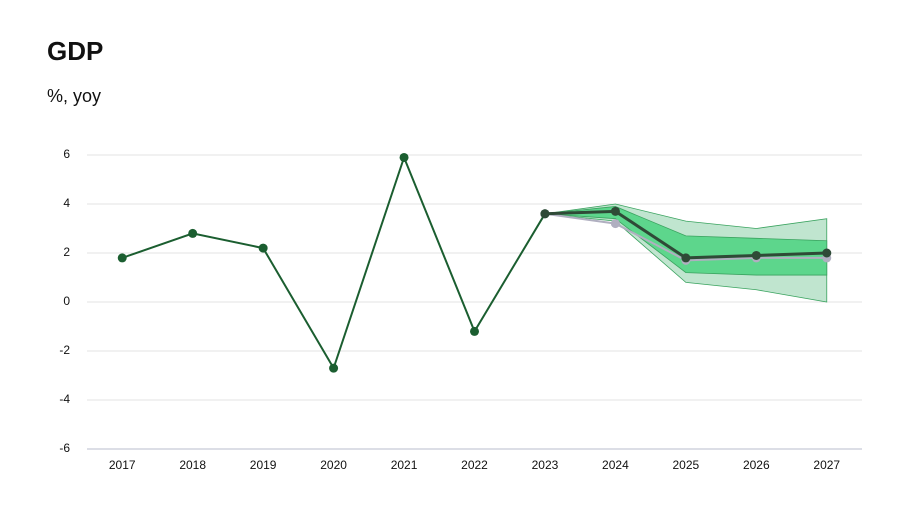 The width and height of the screenshot is (900, 510). Describe the element at coordinates (74, 96) in the screenshot. I see `chart-subtitle: %, yoy` at that location.